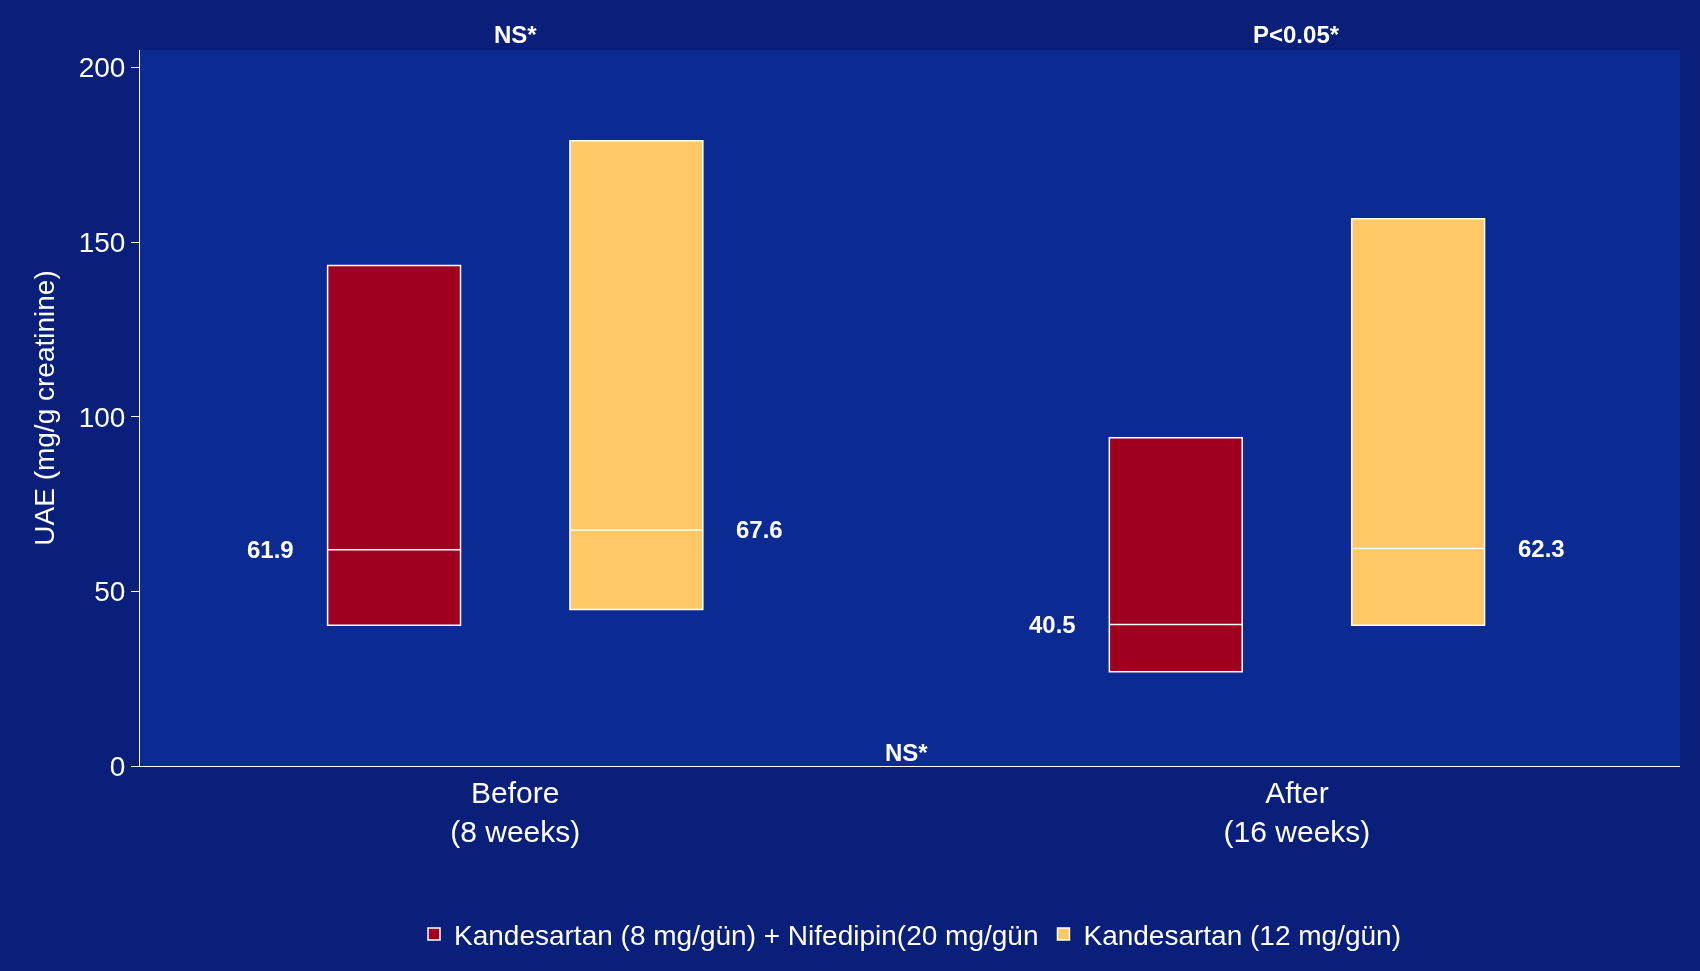  What do you see at coordinates (1296, 34) in the screenshot?
I see `text: P<0.05*` at bounding box center [1296, 34].